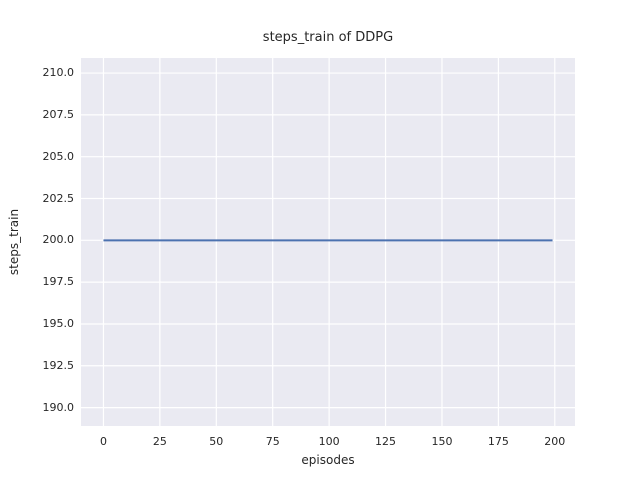  What do you see at coordinates (328, 460) in the screenshot?
I see `x-axis-label: episodes` at bounding box center [328, 460].